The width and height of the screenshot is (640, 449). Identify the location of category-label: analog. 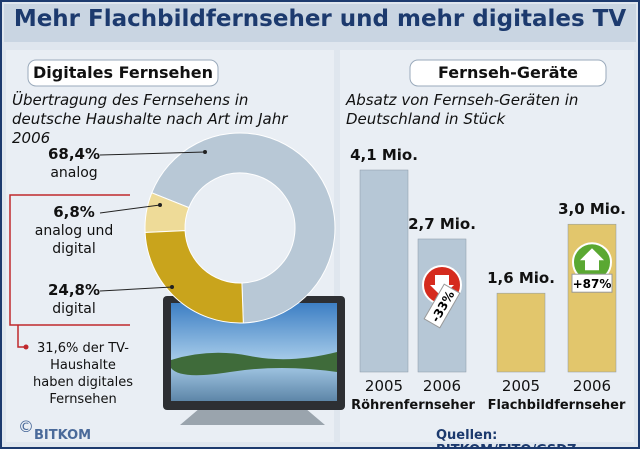
(74, 173).